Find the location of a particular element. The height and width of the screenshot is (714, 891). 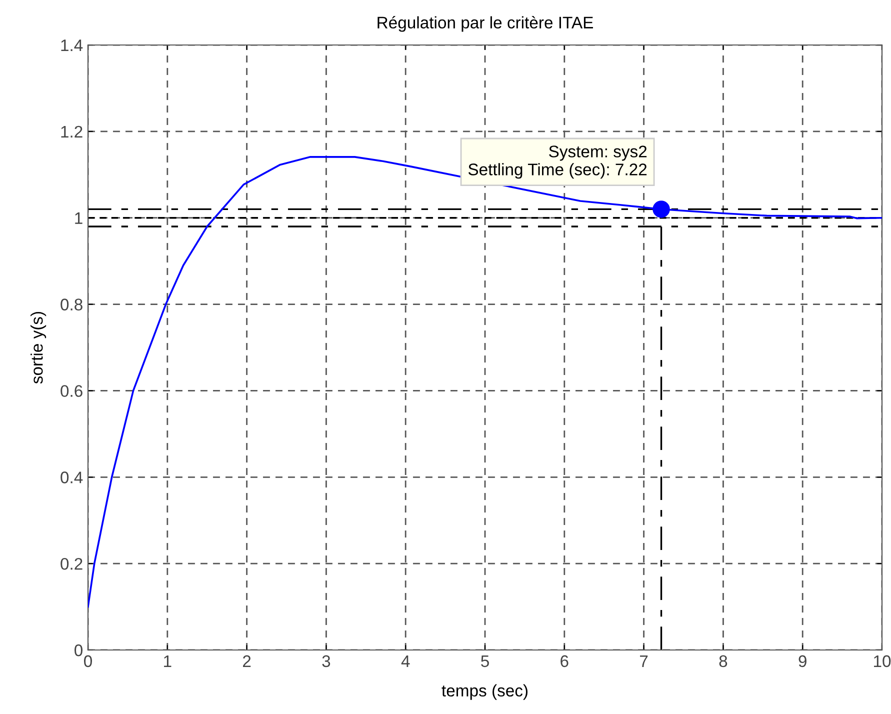

x-axis-title: temps (sec) is located at coordinates (485, 692).